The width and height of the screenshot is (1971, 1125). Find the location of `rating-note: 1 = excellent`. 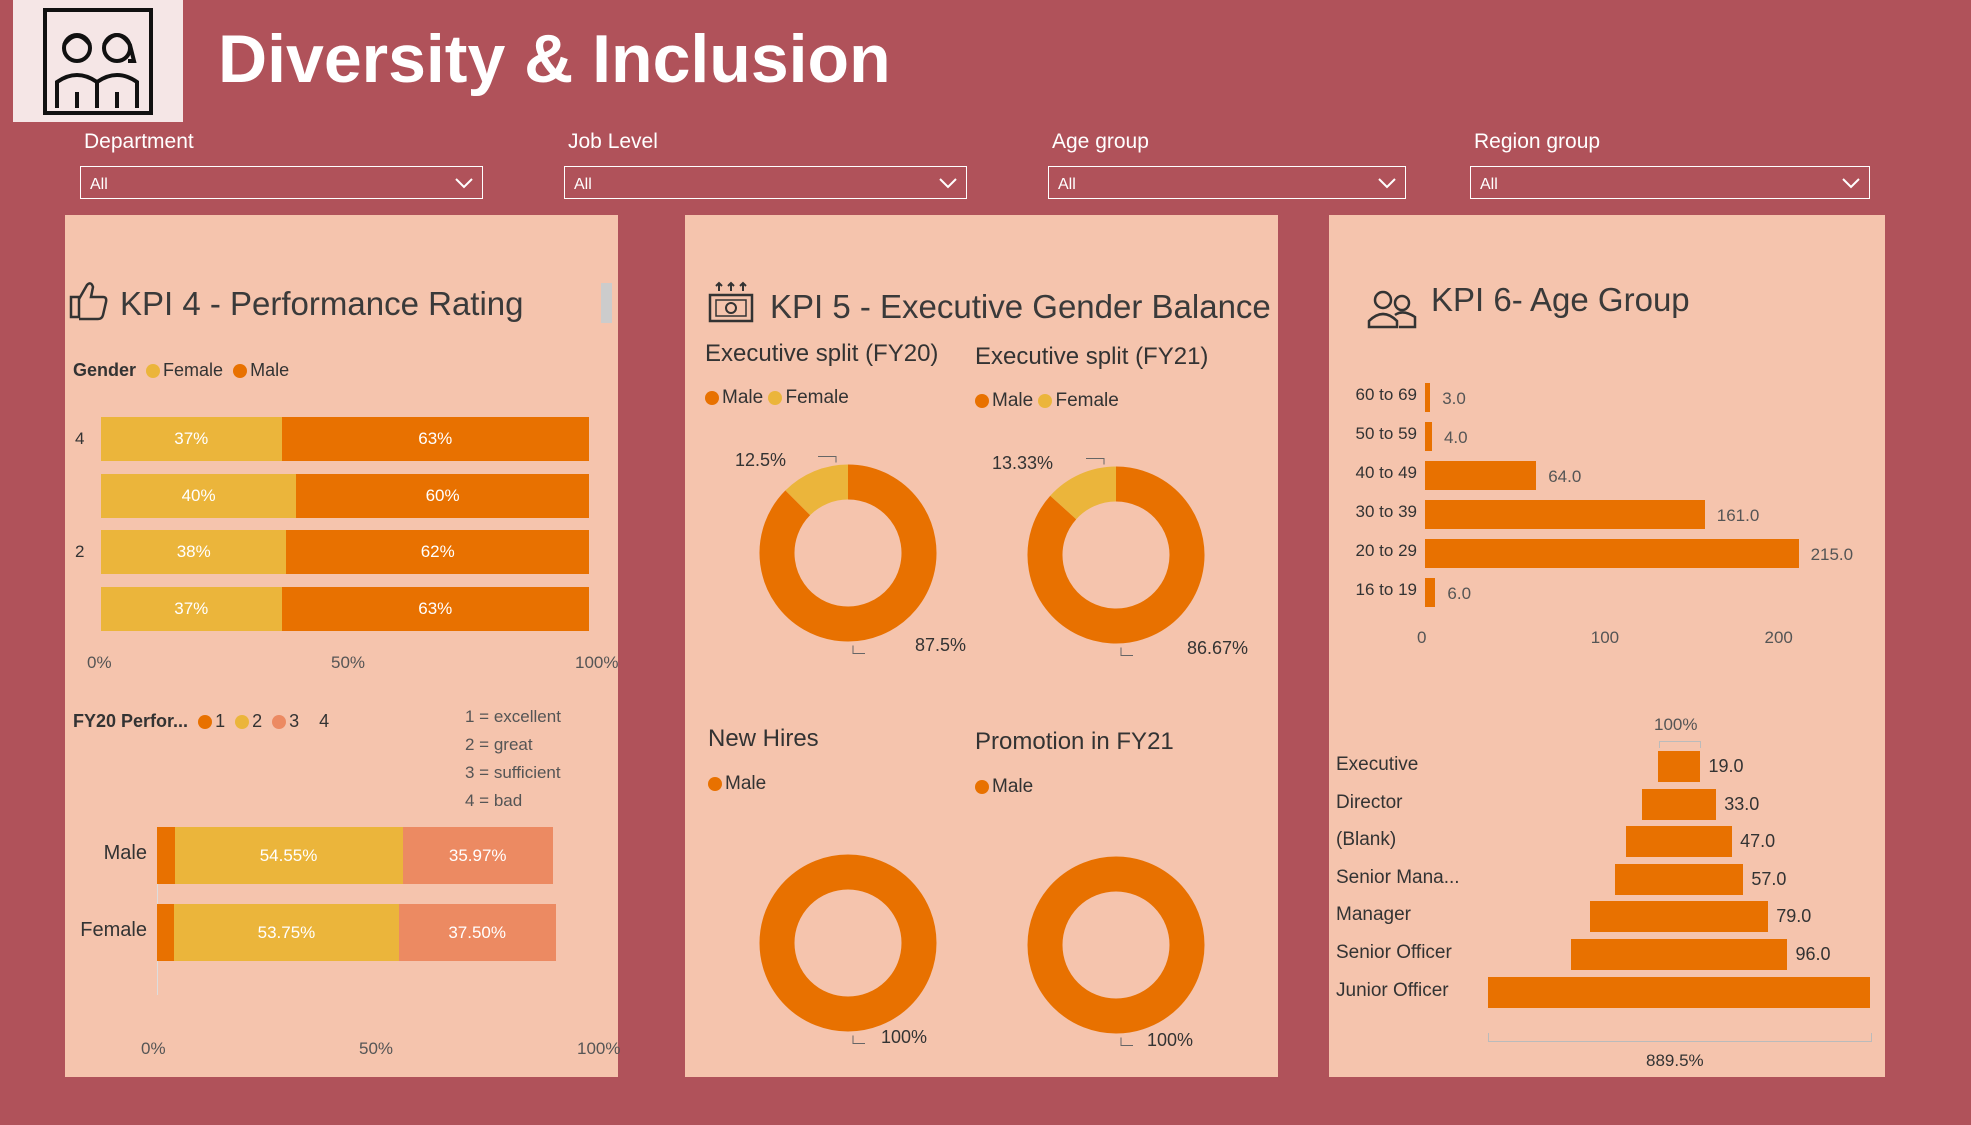

rating-note: 1 = excellent is located at coordinates (513, 716).